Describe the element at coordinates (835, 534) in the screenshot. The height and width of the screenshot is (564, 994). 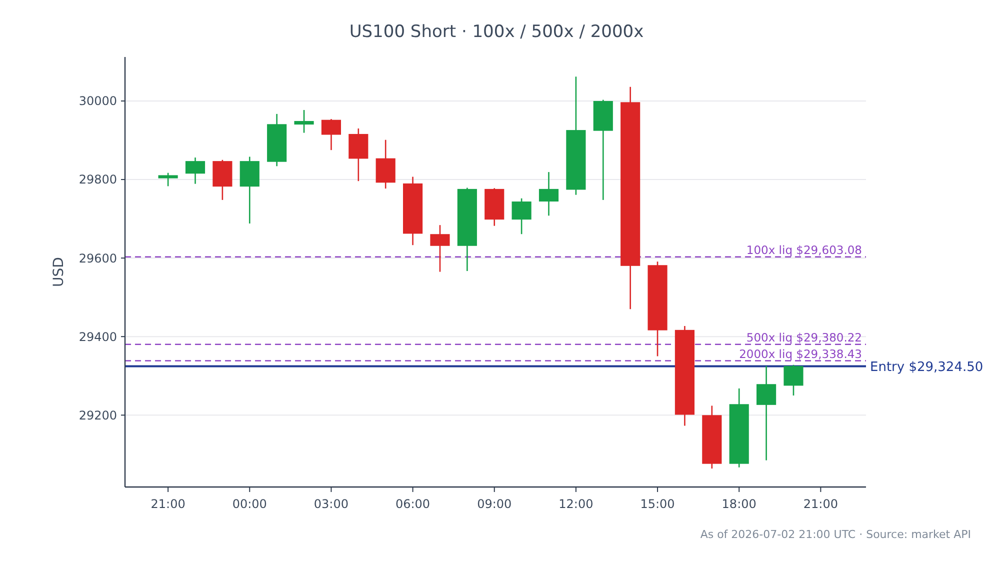
I see `text: As of 2026-07-02 21:00 UTC · Source: market API` at that location.